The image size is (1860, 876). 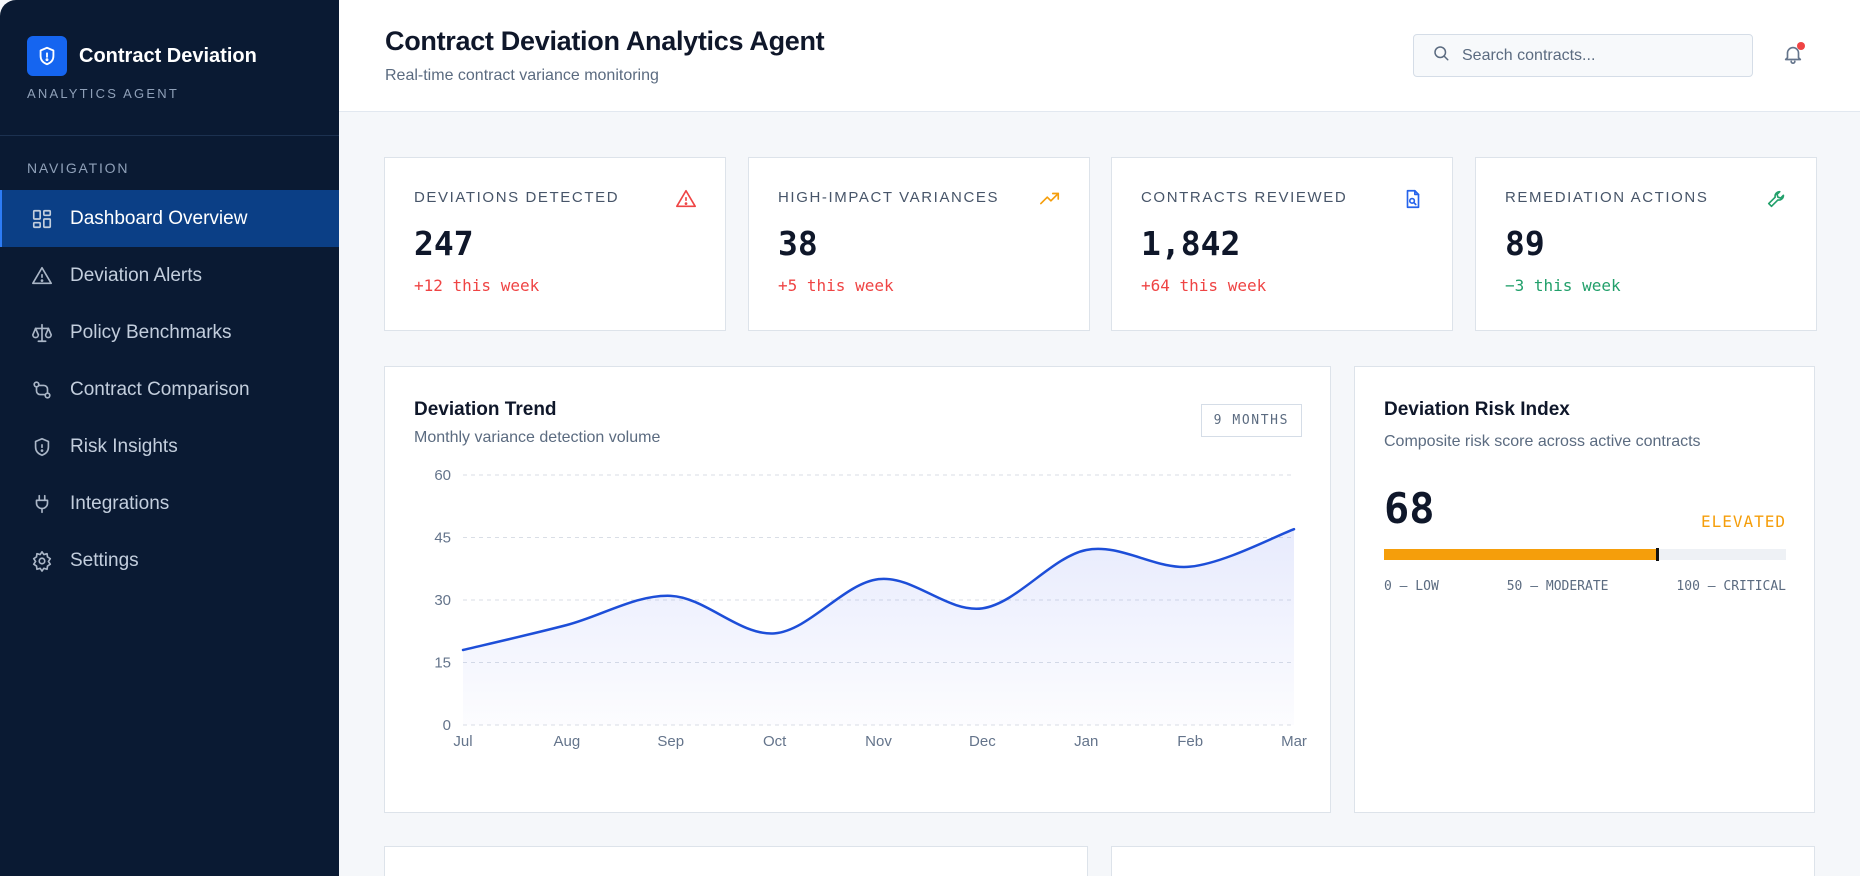 What do you see at coordinates (1658, 554) in the screenshot?
I see `risk-gauge-marker` at bounding box center [1658, 554].